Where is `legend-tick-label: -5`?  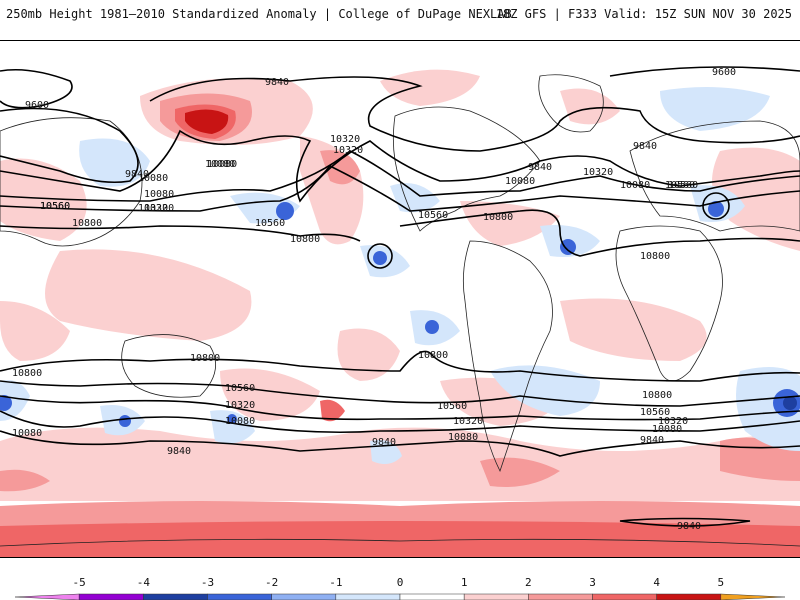 legend-tick-label: -5 is located at coordinates (79, 582).